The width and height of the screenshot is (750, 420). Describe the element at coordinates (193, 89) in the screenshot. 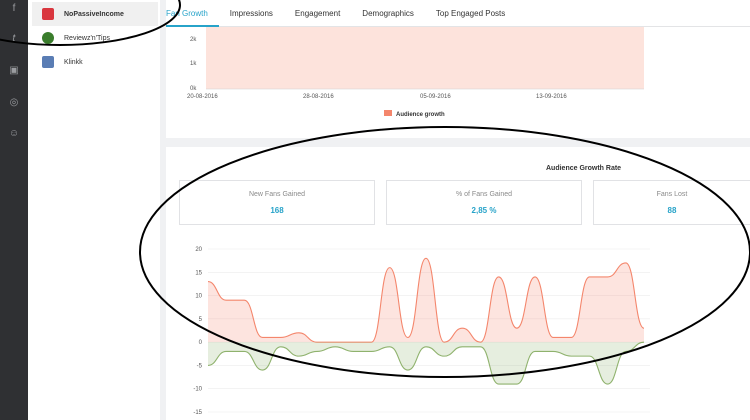

I see `y-tick-label: 0k` at that location.